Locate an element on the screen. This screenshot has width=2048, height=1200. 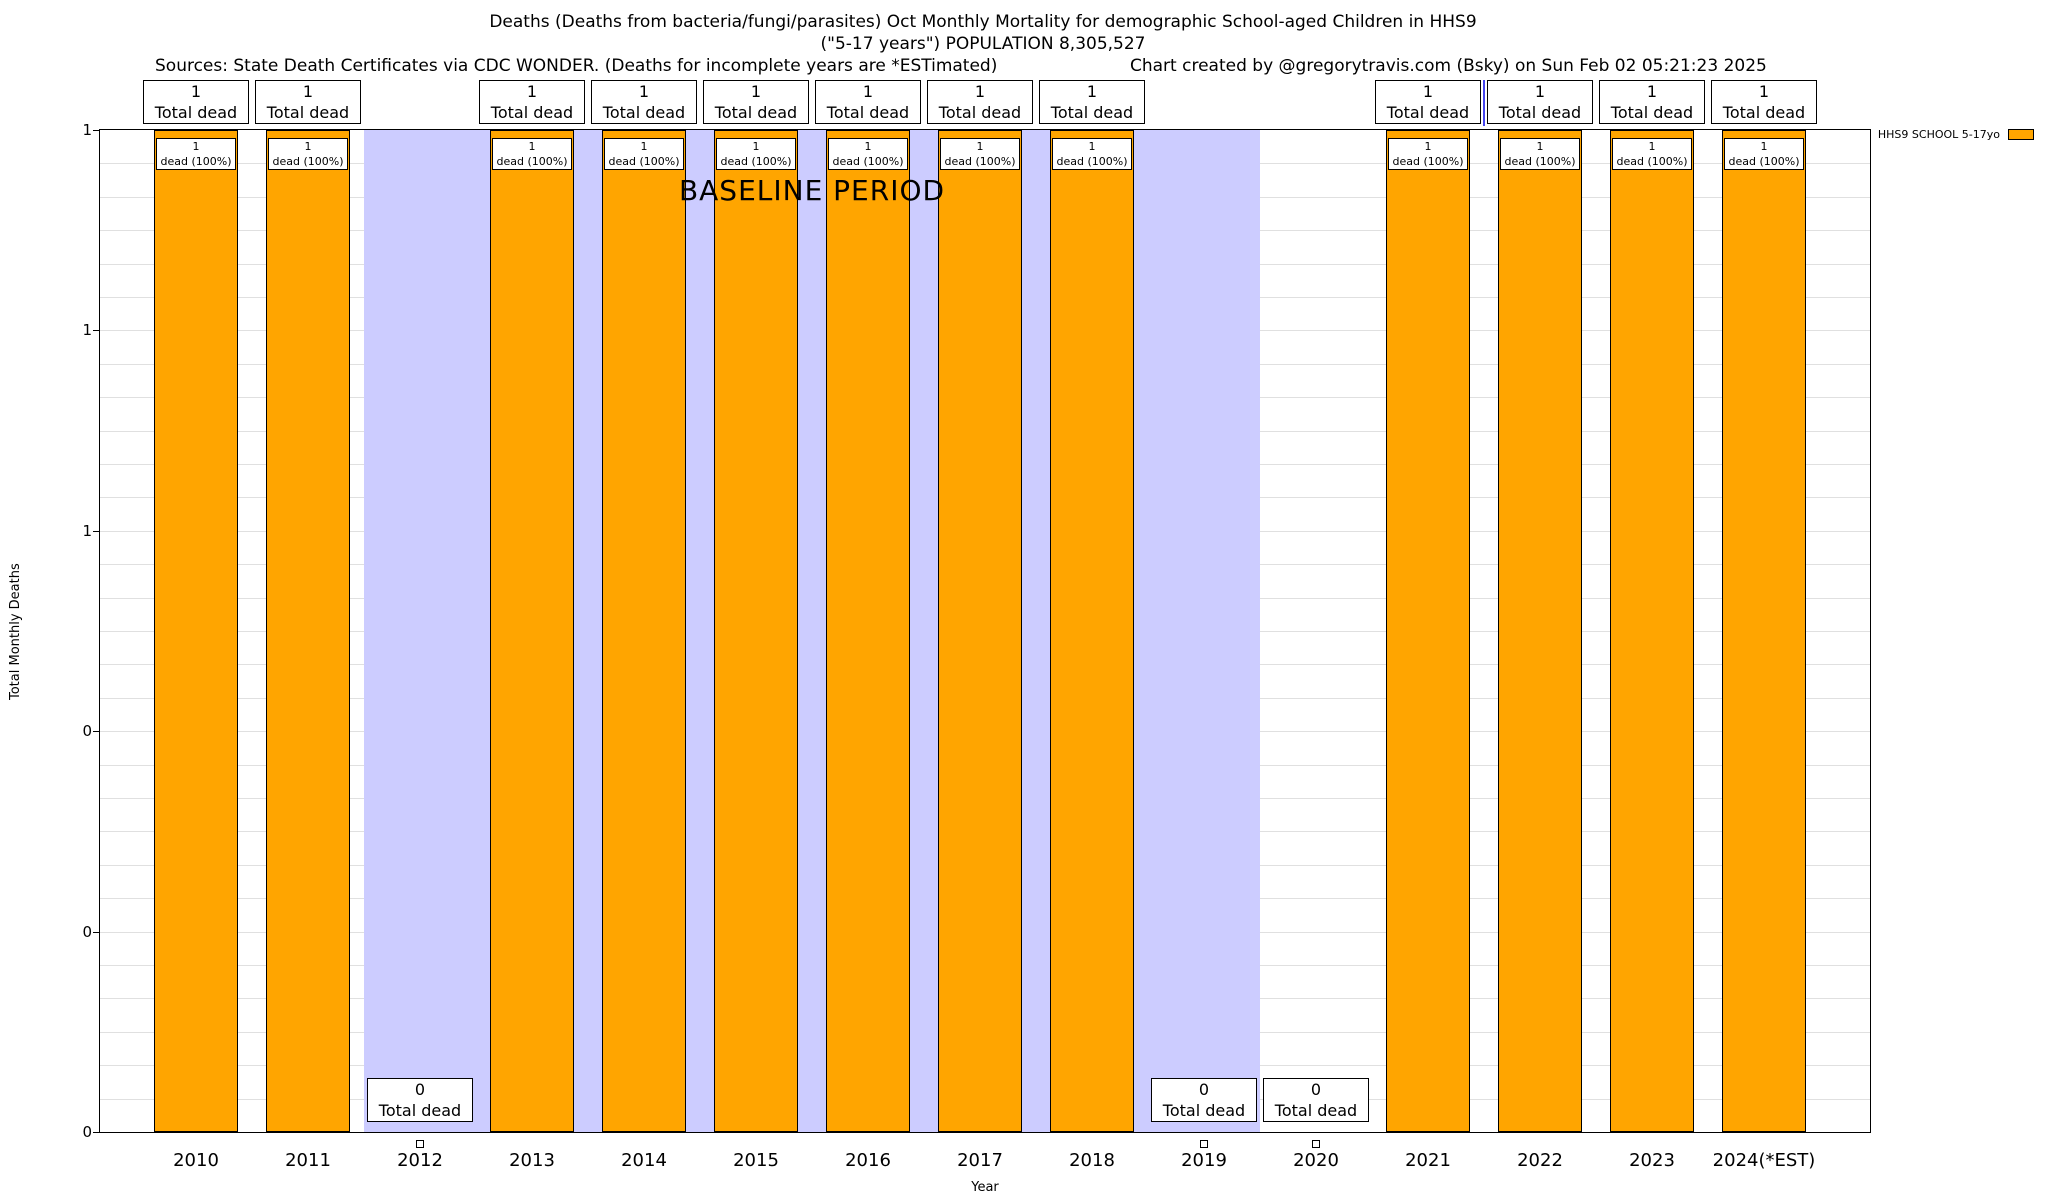
inbar-dead-box-2024(*EST): 1 dead (100%) is located at coordinates (1764, 154).